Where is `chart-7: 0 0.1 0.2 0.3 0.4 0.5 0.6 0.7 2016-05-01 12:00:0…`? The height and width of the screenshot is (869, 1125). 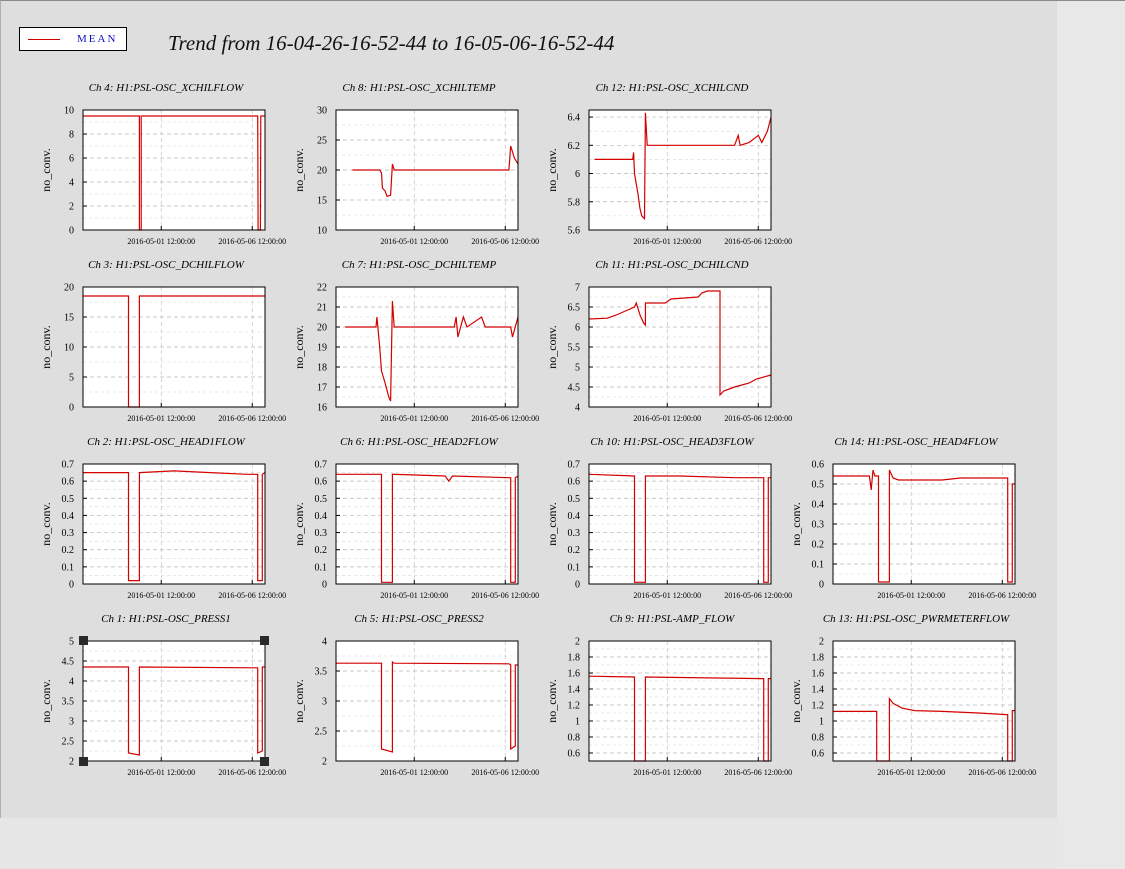 chart-7: 0 0.1 0.2 0.3 0.4 0.5 0.6 0.7 2016-05-01 12:00:0… is located at coordinates (162, 518).